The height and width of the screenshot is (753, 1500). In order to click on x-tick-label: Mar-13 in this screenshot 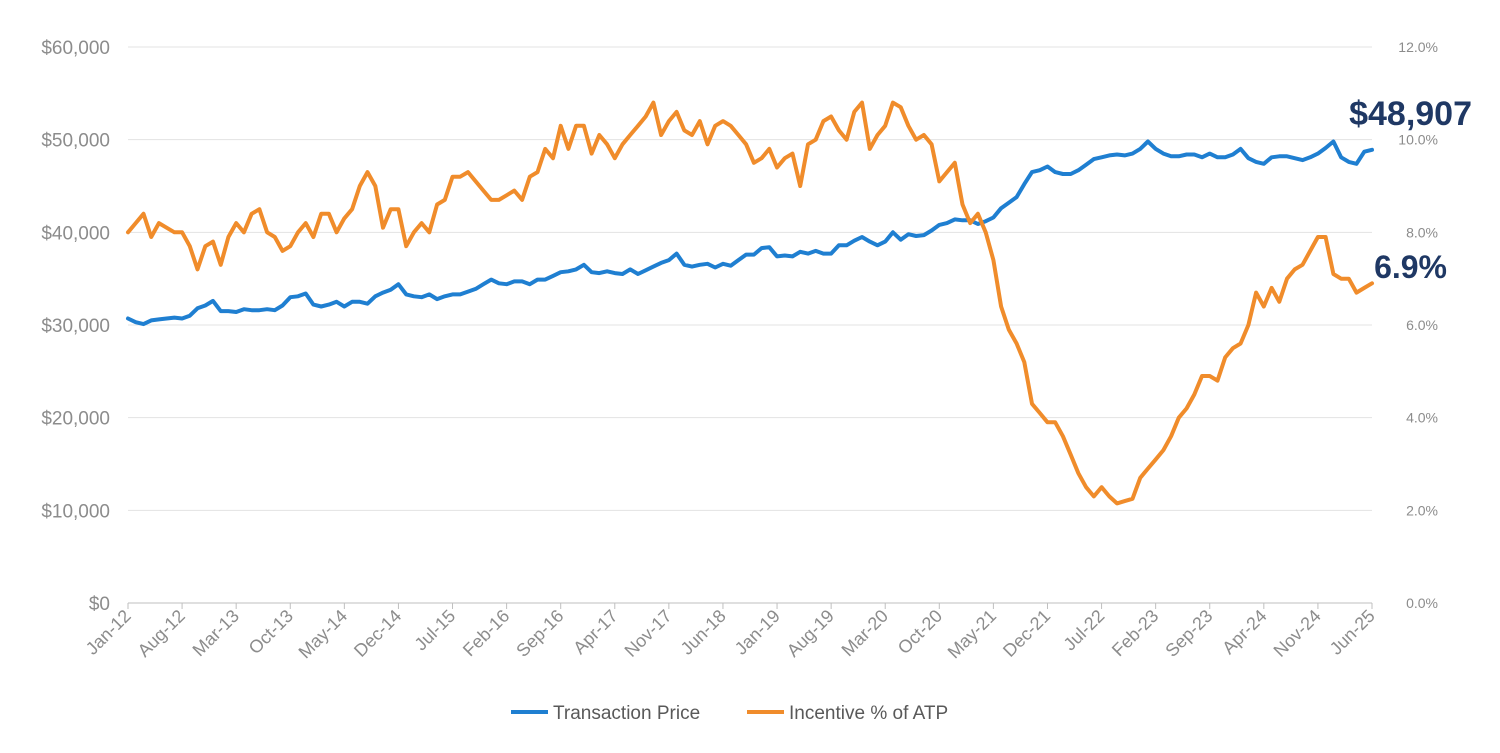, I will do `click(216, 633)`.